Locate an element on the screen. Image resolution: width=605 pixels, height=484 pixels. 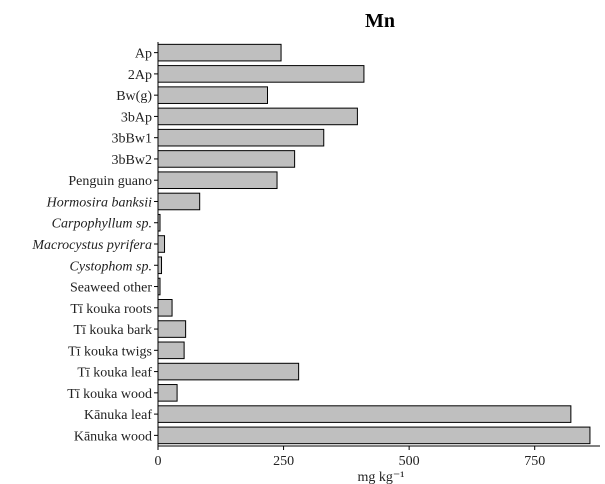
x-axis-label: mg kg⁻¹ is located at coordinates (381, 477).